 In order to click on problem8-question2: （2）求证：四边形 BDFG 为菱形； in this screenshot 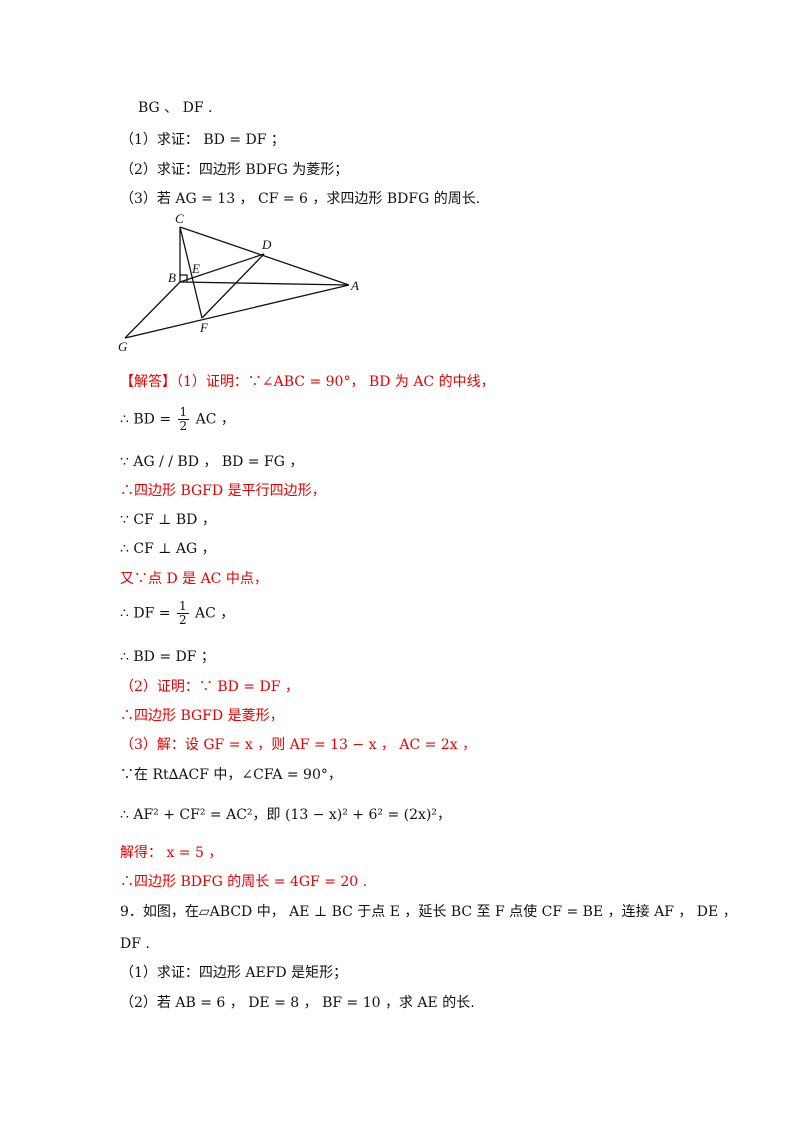, I will do `click(234, 170)`.